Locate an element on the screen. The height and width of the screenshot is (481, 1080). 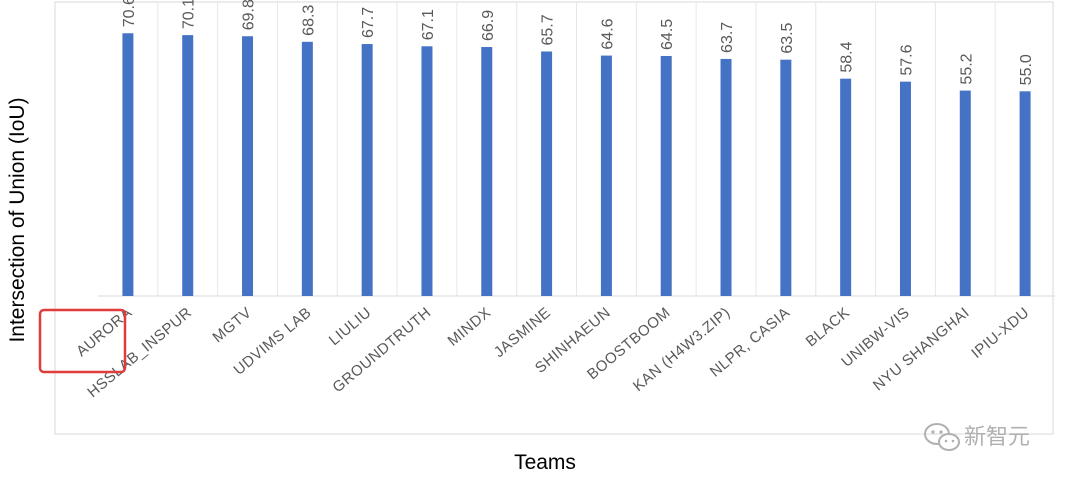
data-label: 65.7 is located at coordinates (548, 29).